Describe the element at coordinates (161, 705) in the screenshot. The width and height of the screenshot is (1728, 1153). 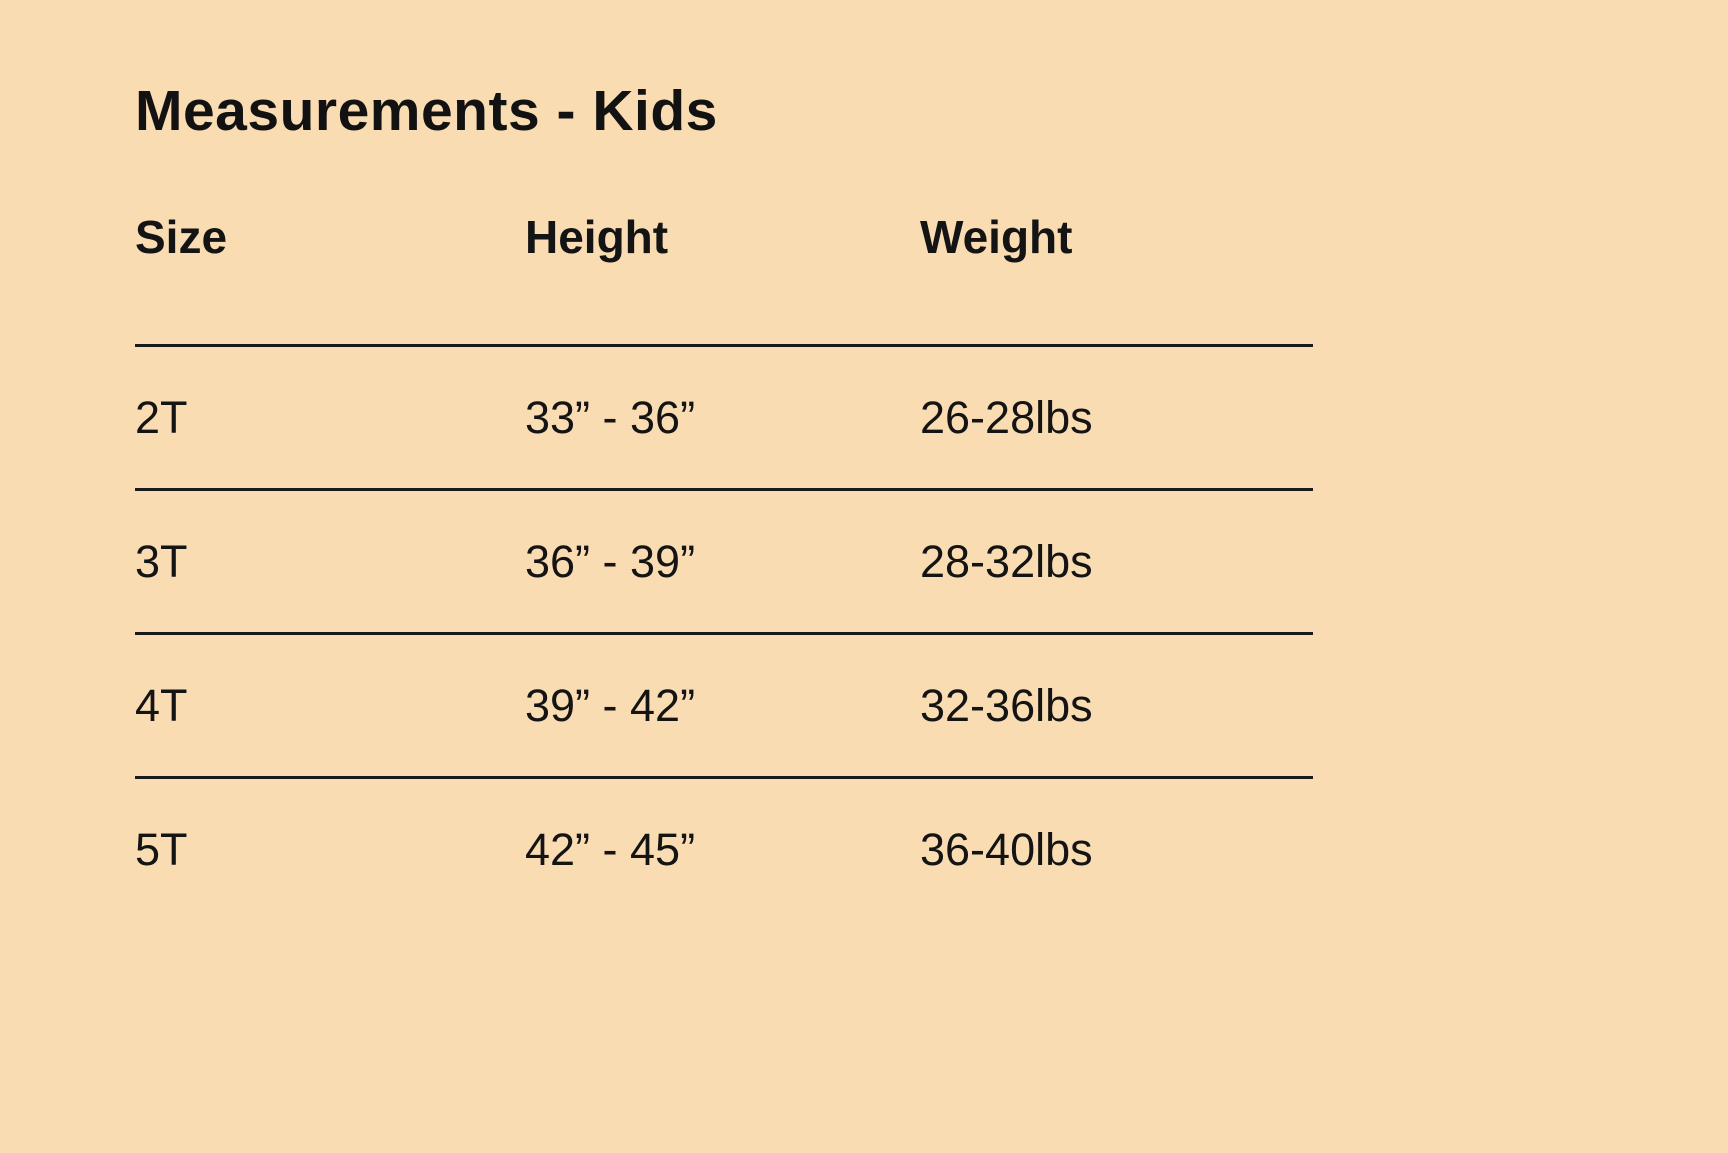
I see `cell-size: 4T` at that location.